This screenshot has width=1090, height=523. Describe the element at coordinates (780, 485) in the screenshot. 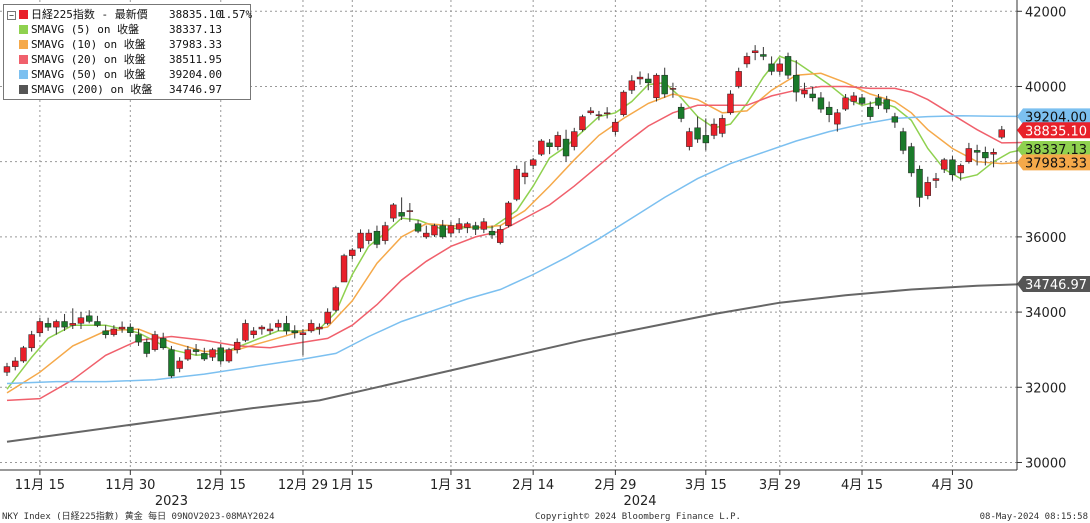

I see `x-tick-label: 3月 29` at that location.